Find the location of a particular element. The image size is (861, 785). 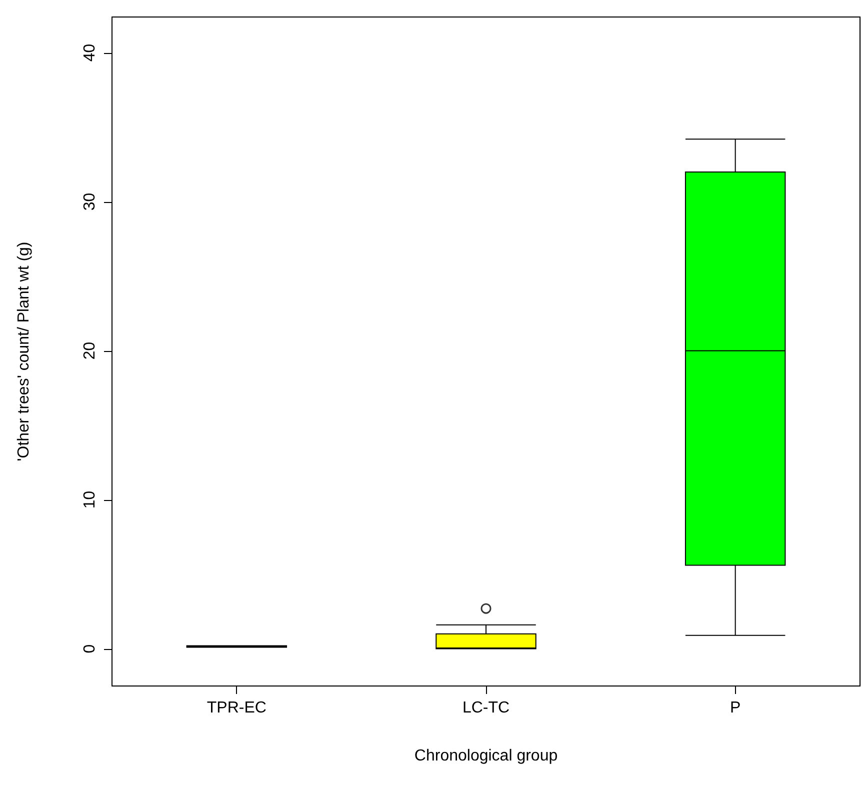

y-tick-label: 40 is located at coordinates (90, 53).